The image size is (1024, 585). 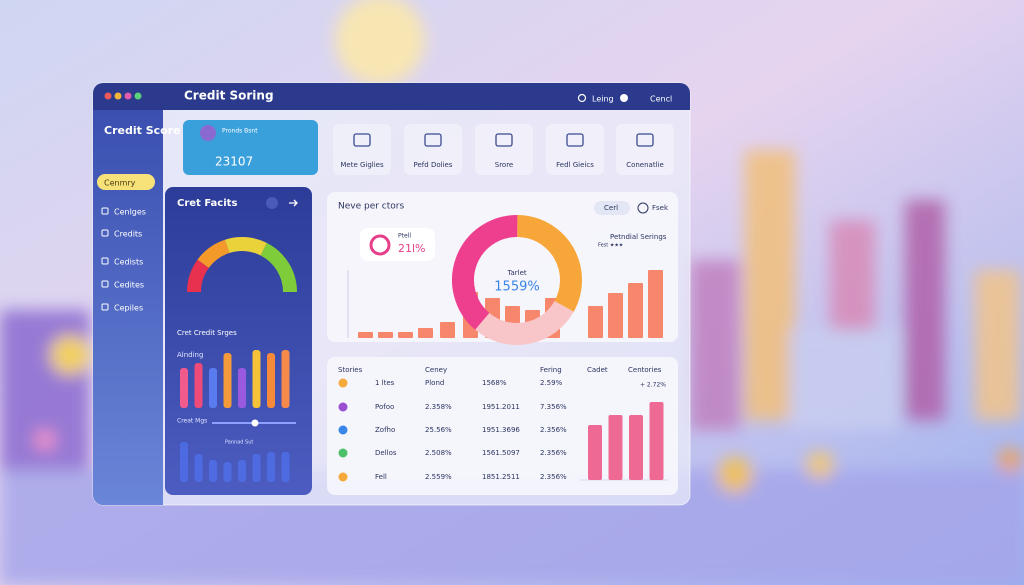 I want to click on title-bar, so click(x=391, y=96).